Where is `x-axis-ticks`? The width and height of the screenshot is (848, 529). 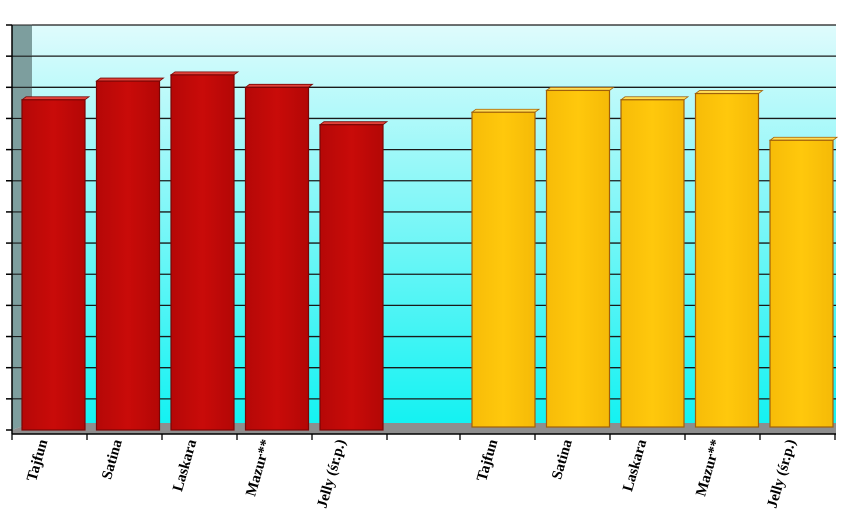
x-axis-ticks is located at coordinates (423, 437).